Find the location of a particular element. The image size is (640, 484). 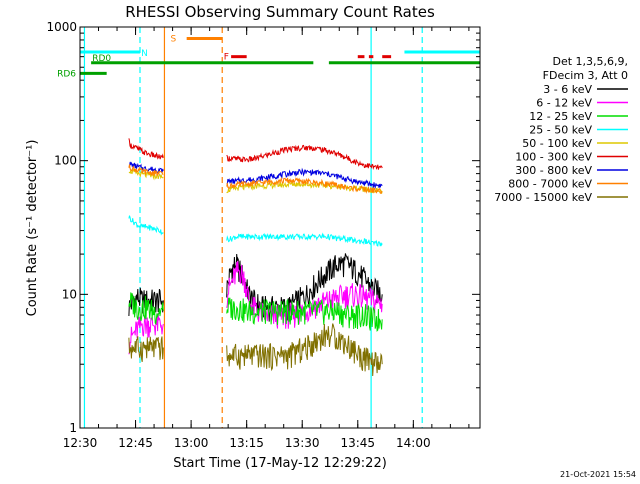

flag-label-f: F is located at coordinates (226, 58).